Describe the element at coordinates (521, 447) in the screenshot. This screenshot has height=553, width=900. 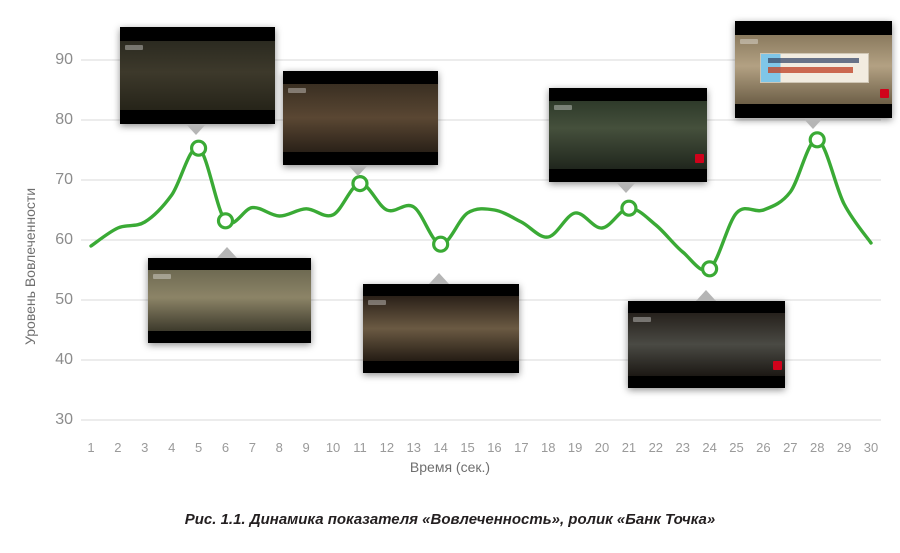
I see `x-axis-tick-17: 17` at that location.